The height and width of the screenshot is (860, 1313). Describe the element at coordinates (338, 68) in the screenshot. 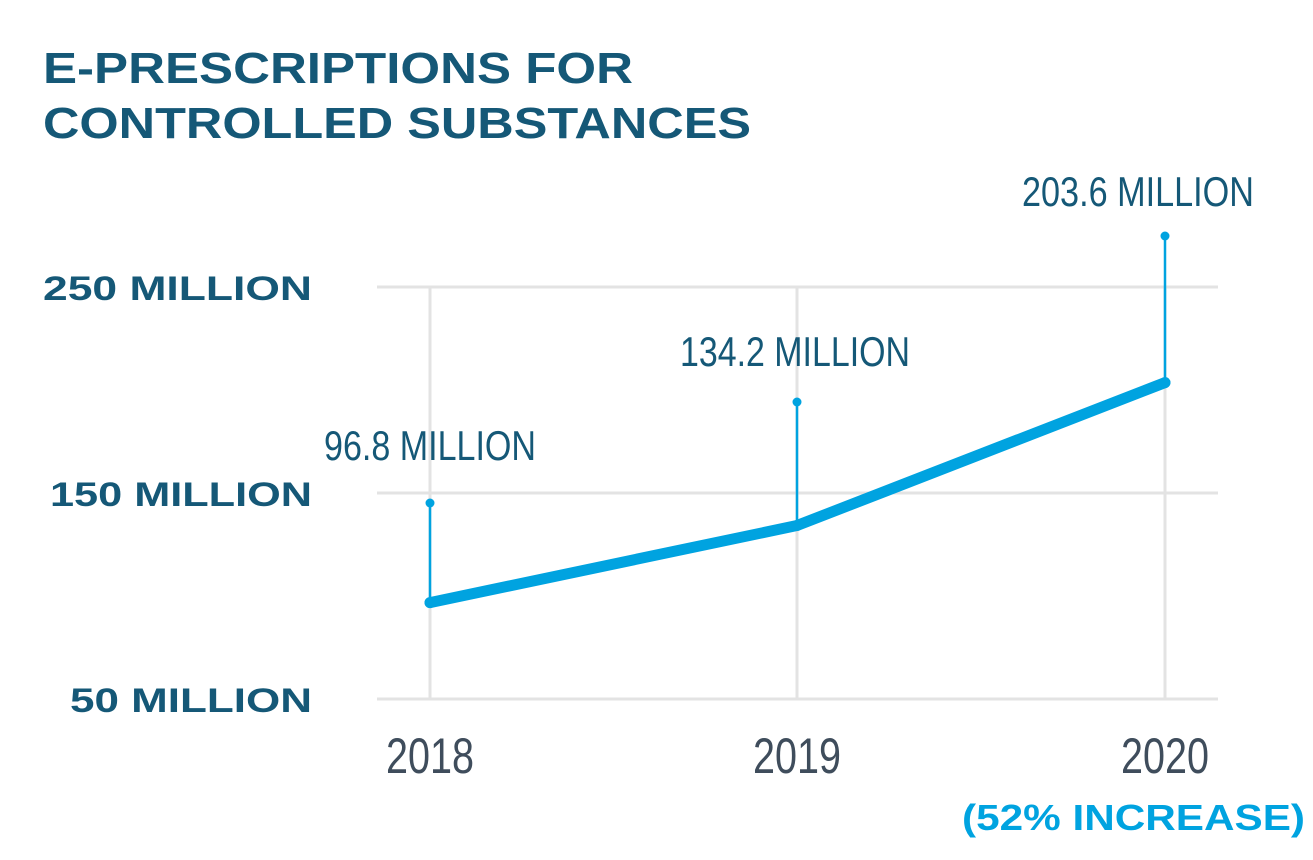

I see `title-line: E-PRESCRIPTIONS FOR` at that location.